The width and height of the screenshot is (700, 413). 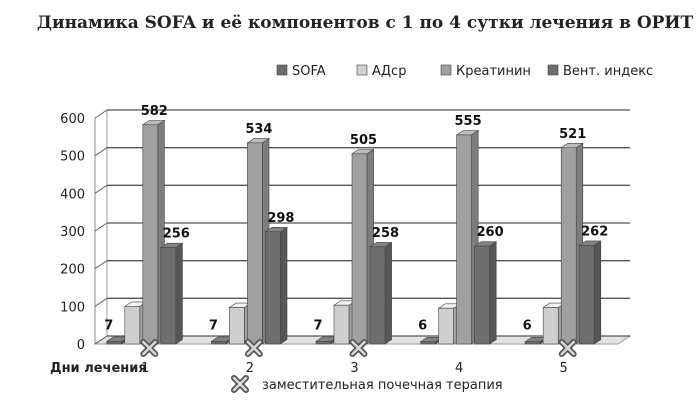 I want to click on legend-item: Вент. индекс, so click(x=600, y=71).